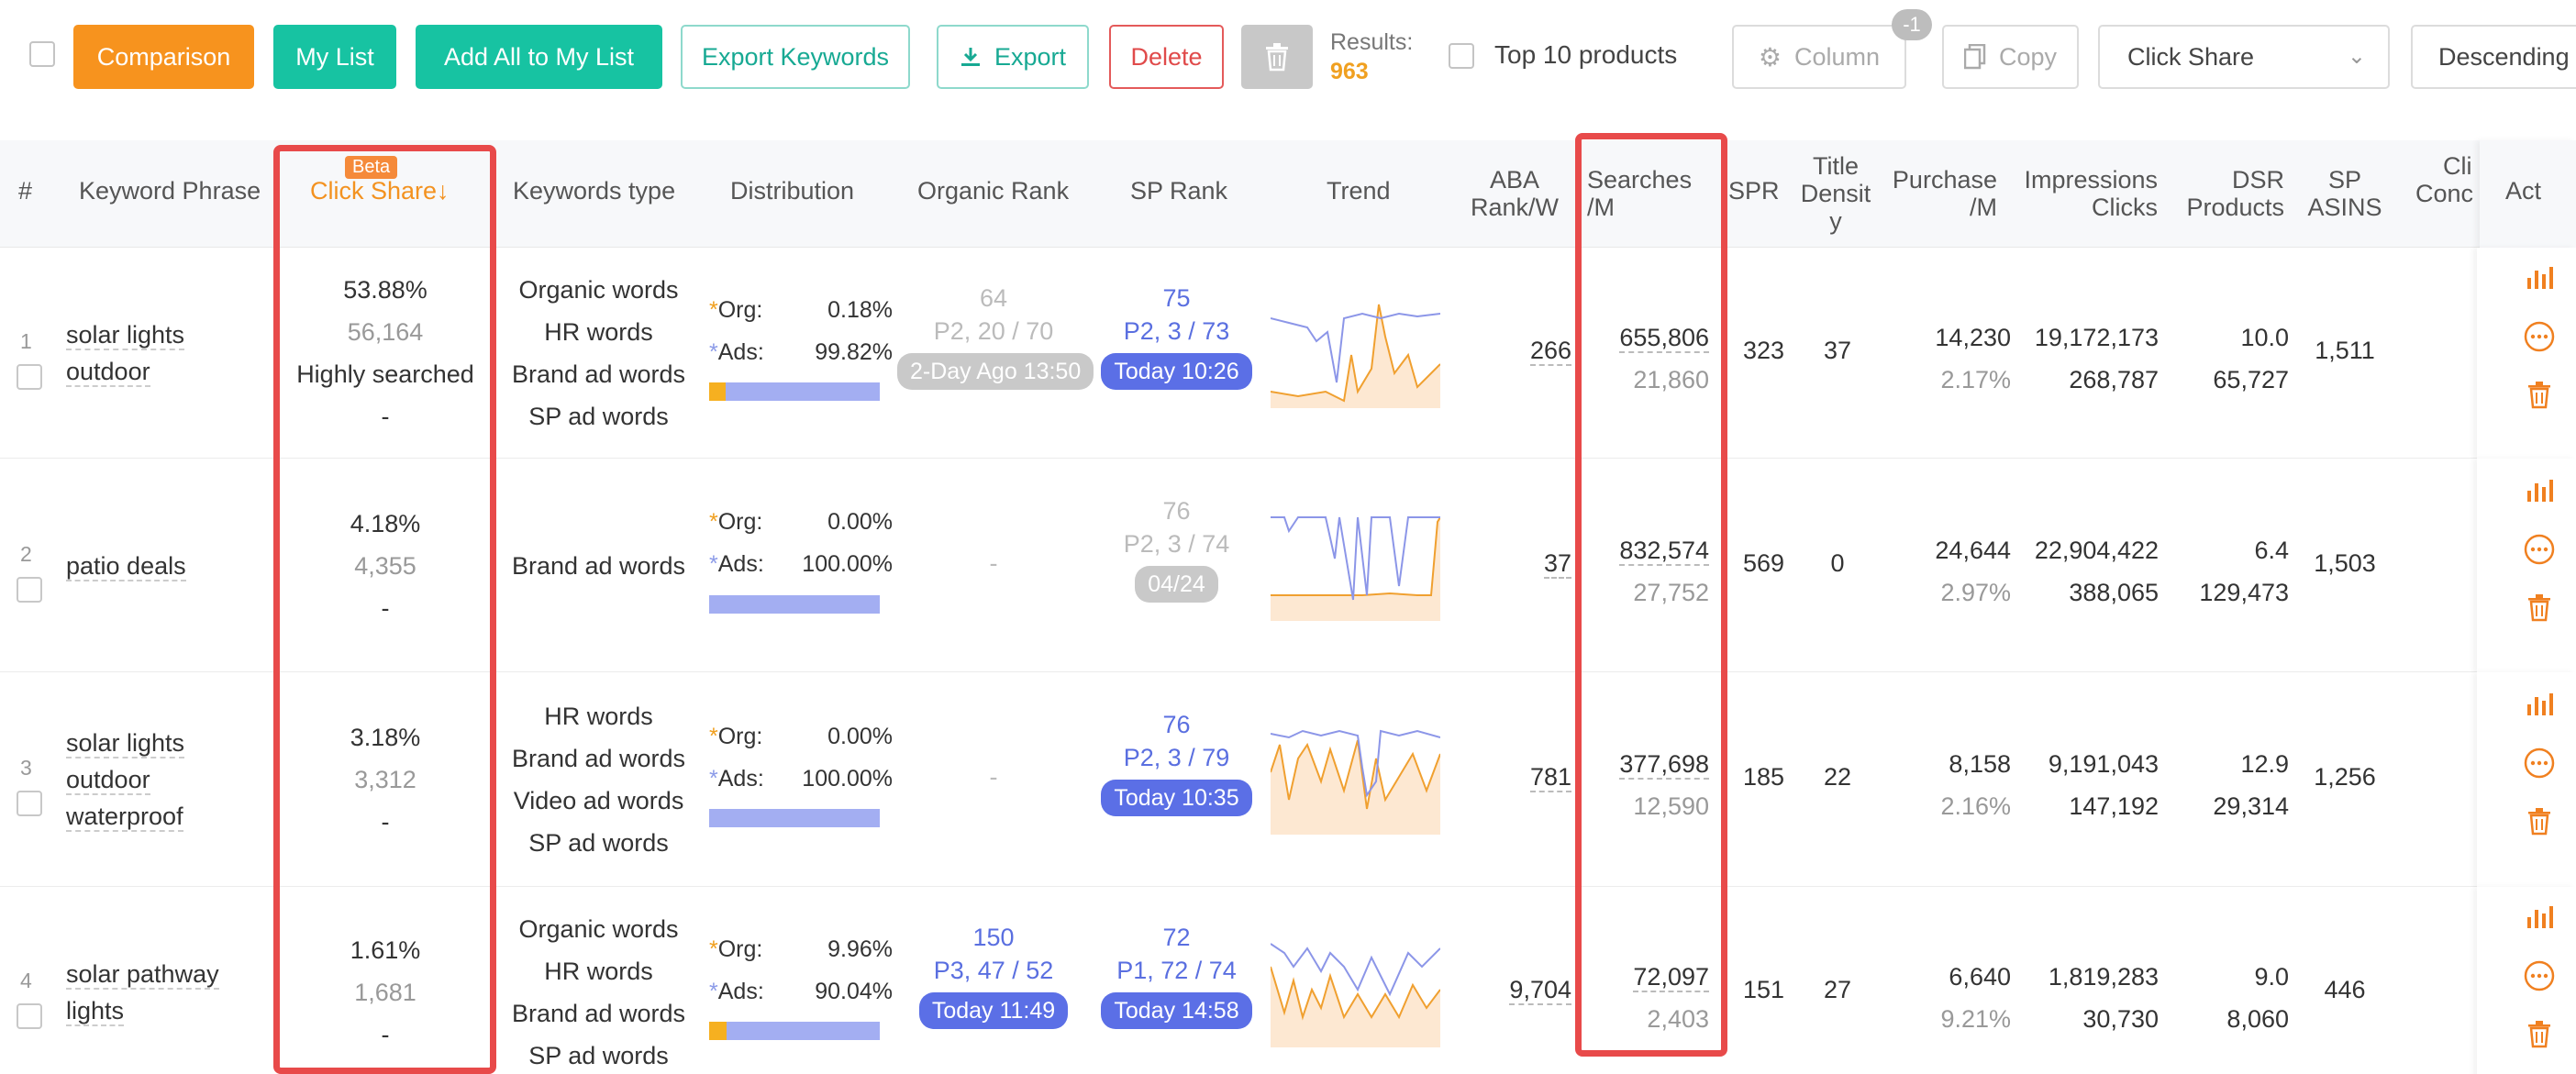  What do you see at coordinates (1166, 57) in the screenshot?
I see `delete-button: Delete` at bounding box center [1166, 57].